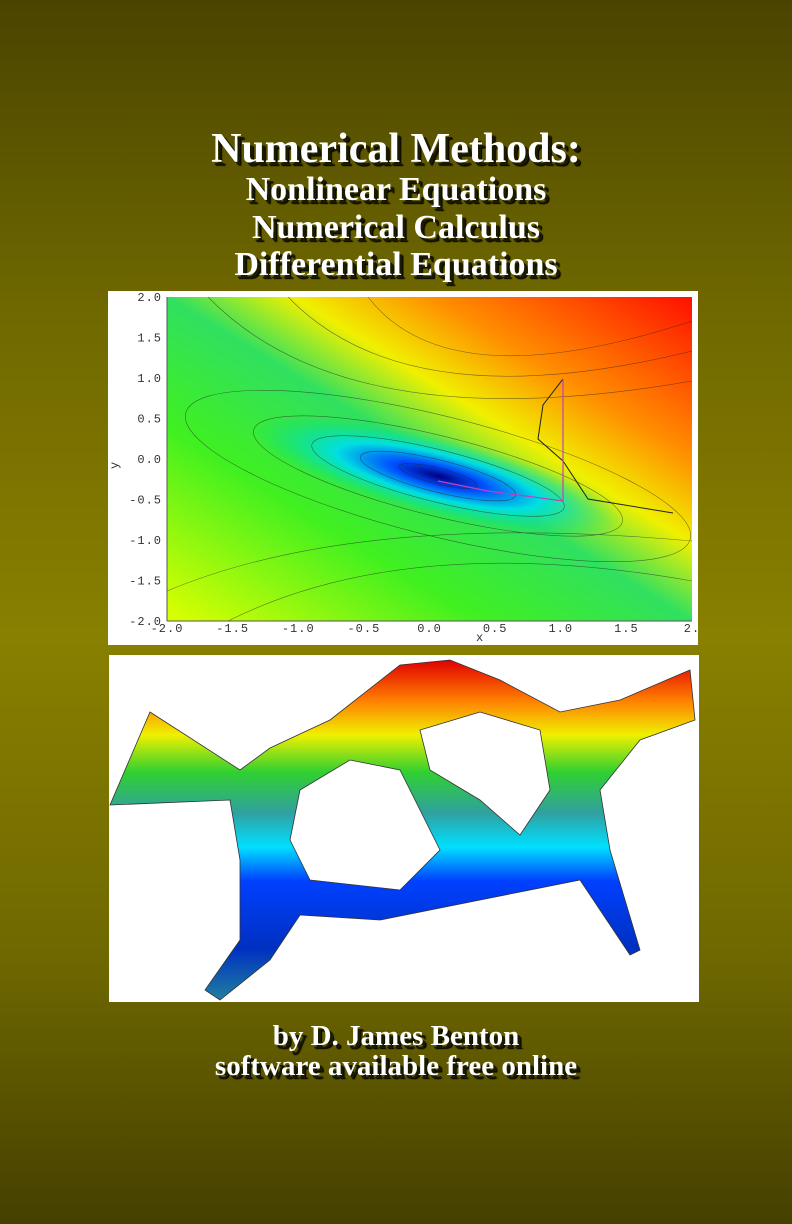  I want to click on y-tick-label: -2.0, so click(145, 622).